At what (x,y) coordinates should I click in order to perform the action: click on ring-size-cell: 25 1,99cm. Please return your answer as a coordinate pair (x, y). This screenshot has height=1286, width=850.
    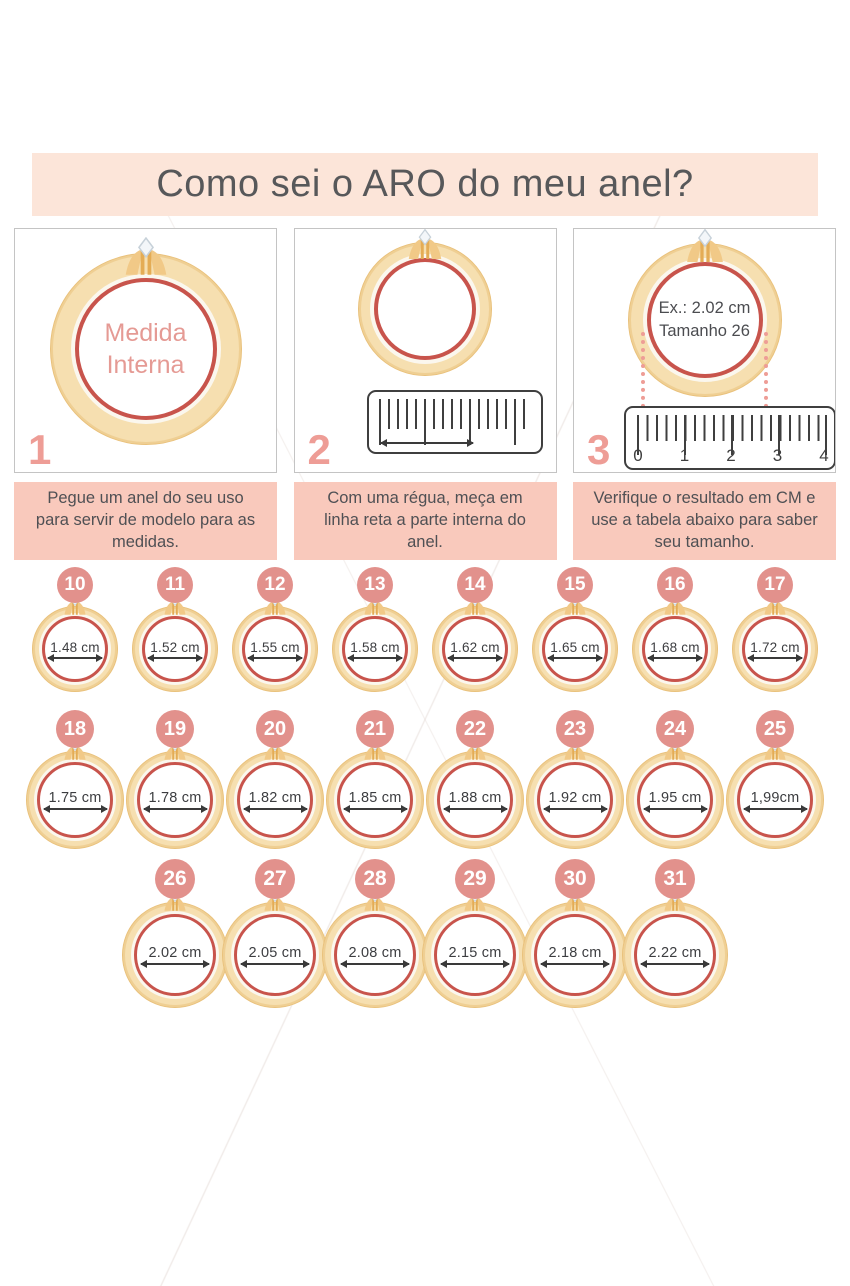
    Looking at the image, I should click on (775, 779).